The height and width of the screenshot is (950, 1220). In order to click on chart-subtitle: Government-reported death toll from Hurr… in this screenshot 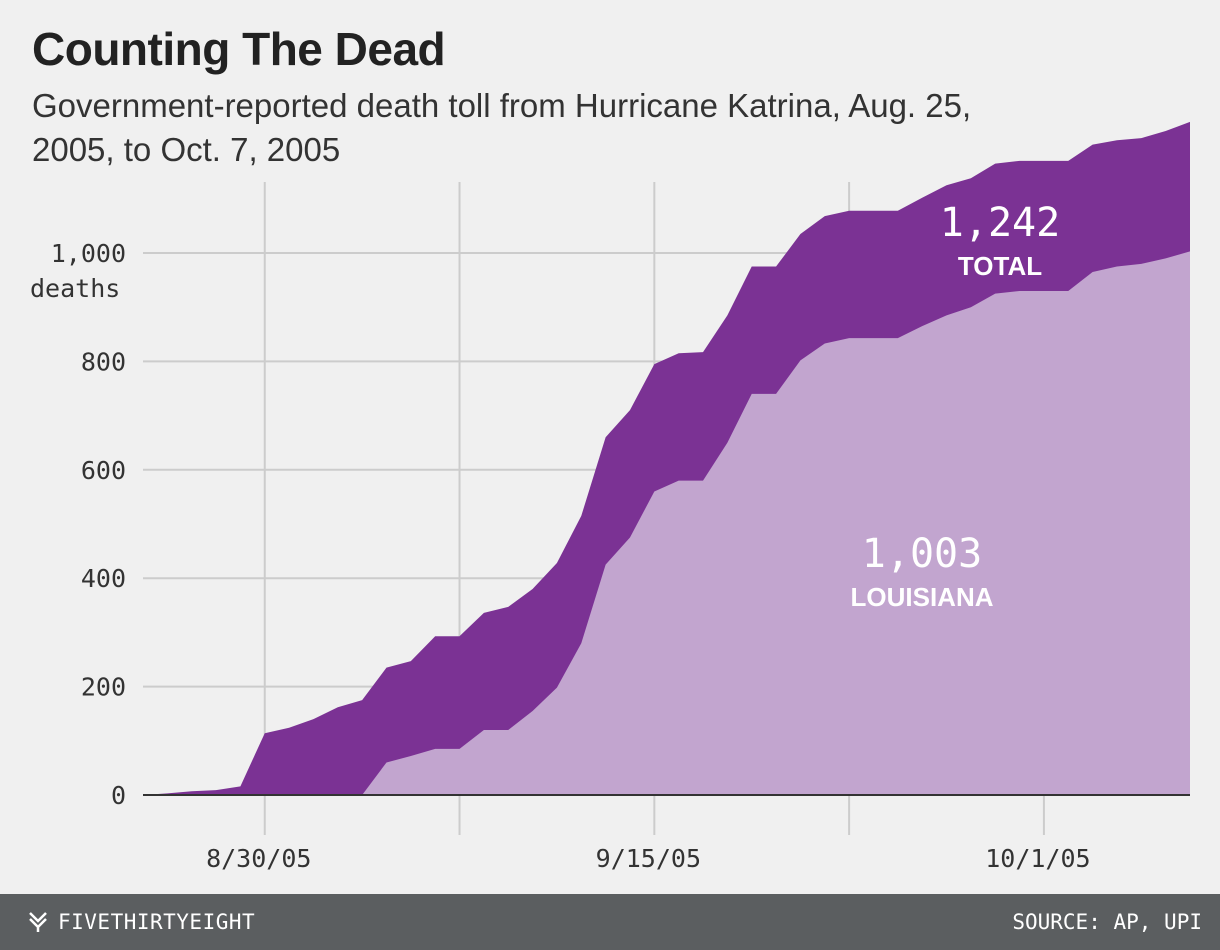, I will do `click(502, 127)`.